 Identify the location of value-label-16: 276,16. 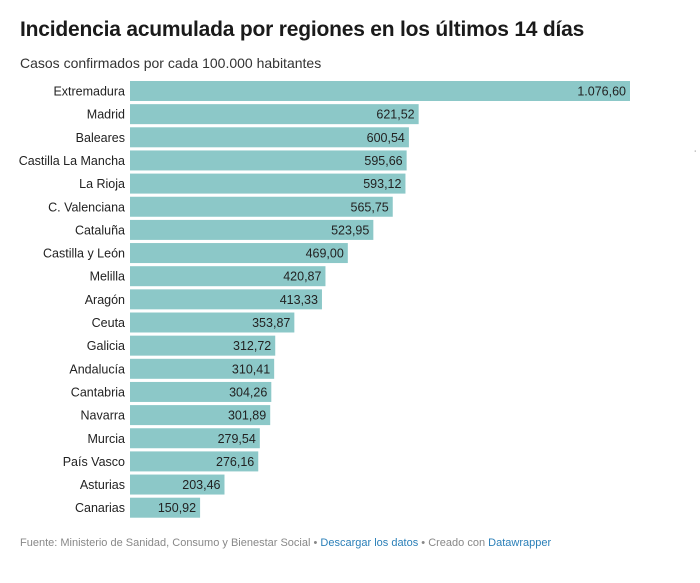
(235, 462).